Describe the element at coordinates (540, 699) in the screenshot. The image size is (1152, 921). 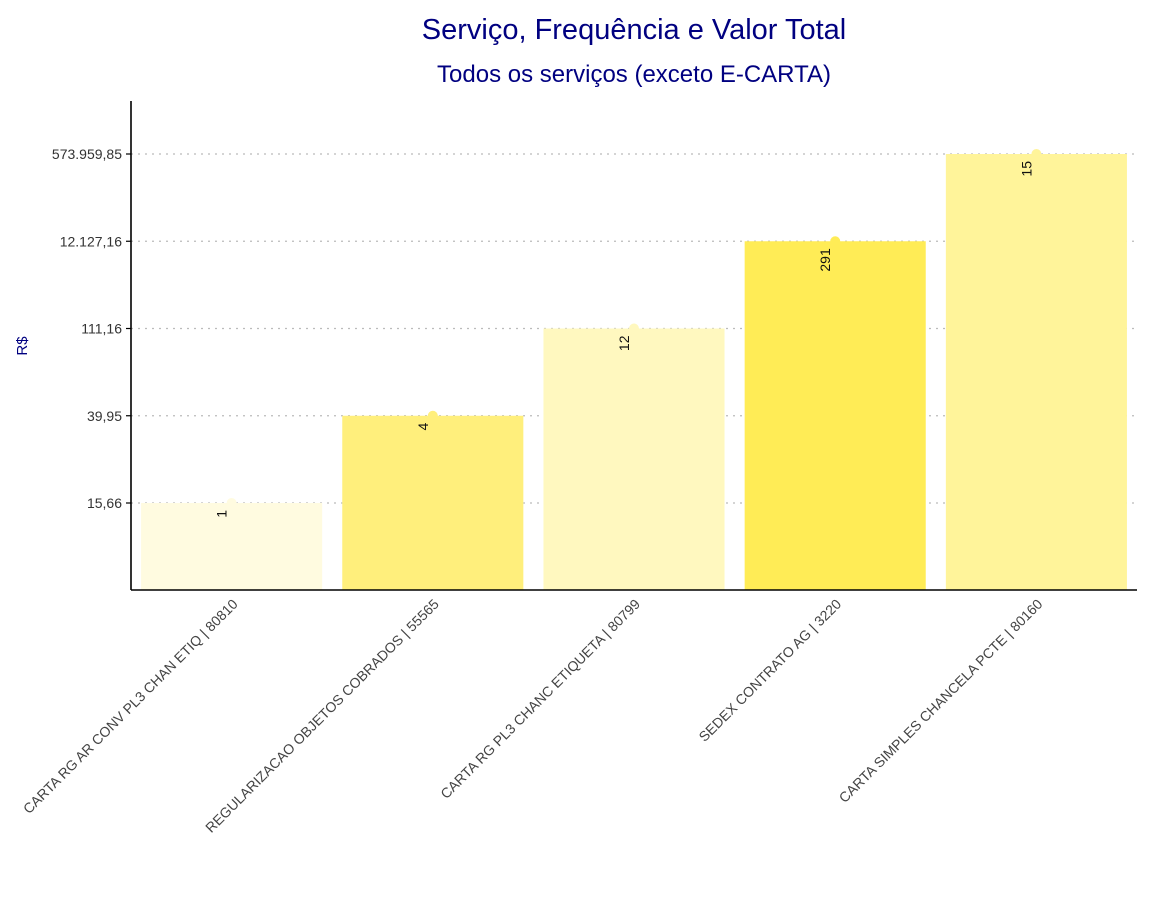
I see `x-tick-label: CARTA RG PL3 CHANC ETIQUETA | 80799` at that location.